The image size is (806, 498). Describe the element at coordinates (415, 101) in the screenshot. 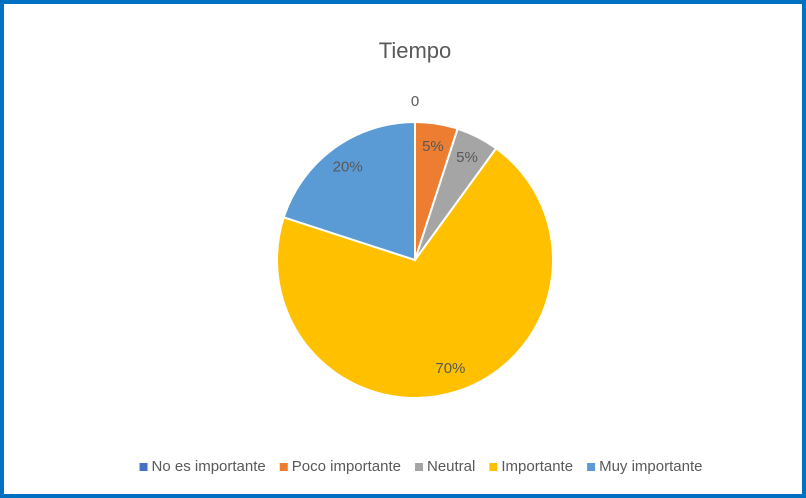

I see `data-label: 0` at that location.